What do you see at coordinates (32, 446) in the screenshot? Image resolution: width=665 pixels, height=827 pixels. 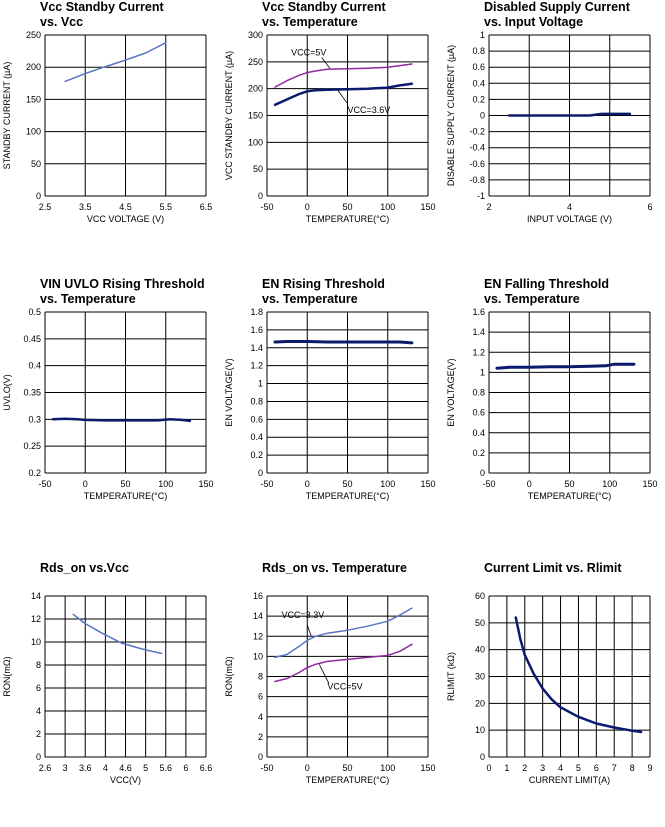 I see `y-tick-label: 0.25` at bounding box center [32, 446].